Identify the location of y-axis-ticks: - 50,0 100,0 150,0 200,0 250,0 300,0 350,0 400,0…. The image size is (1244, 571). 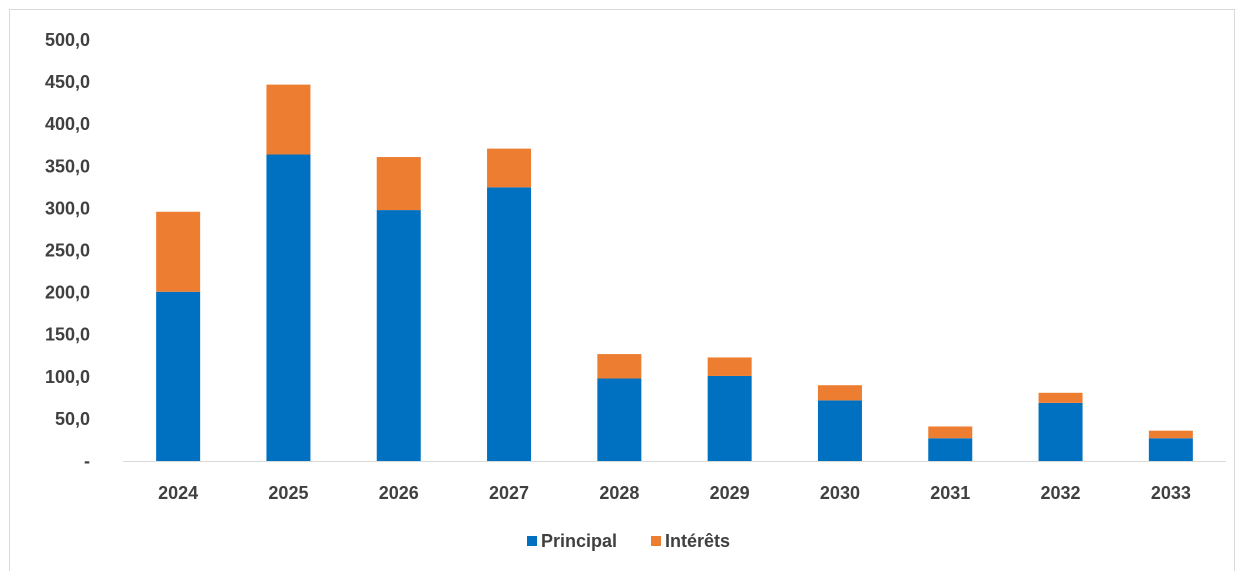
(67, 250).